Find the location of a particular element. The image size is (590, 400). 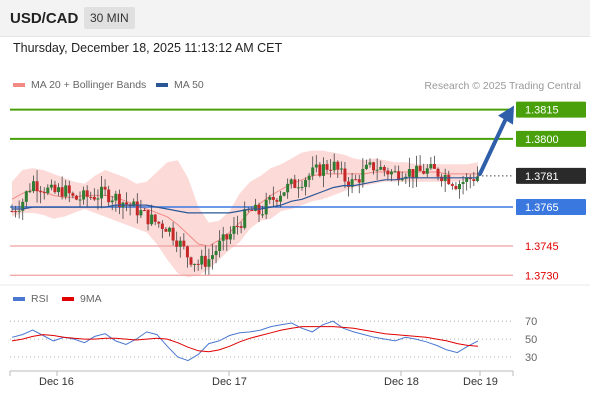

price-label-1.3781-box is located at coordinates (551, 175).